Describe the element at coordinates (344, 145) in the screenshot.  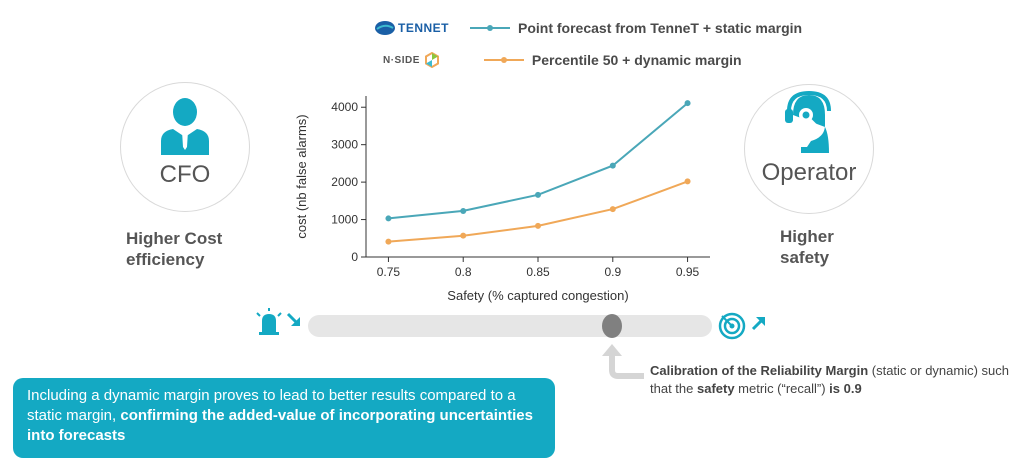
I see `y-tick-label: 3000` at that location.